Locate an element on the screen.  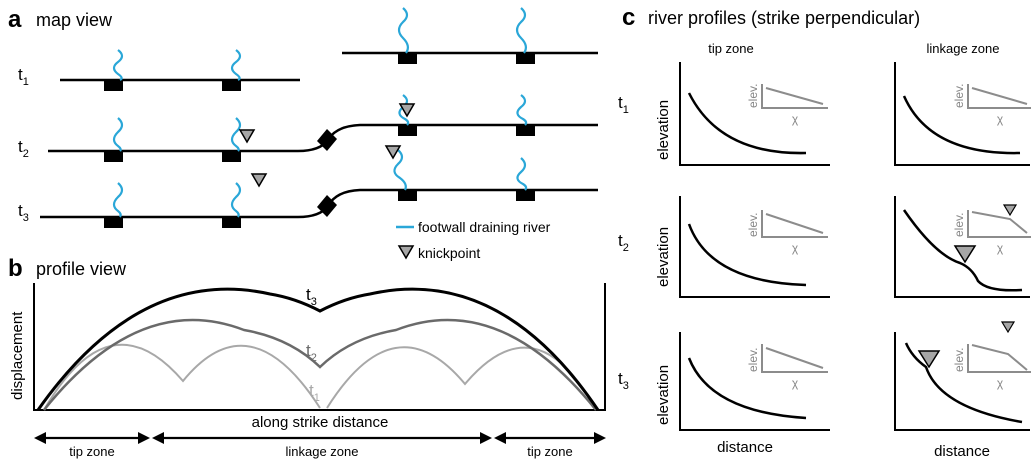
profile-curve-link-t1 is located at coordinates (961, 125).